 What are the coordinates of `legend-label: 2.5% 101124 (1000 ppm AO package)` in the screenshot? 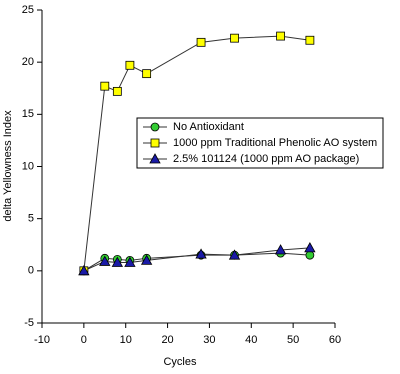 It's located at (266, 159).